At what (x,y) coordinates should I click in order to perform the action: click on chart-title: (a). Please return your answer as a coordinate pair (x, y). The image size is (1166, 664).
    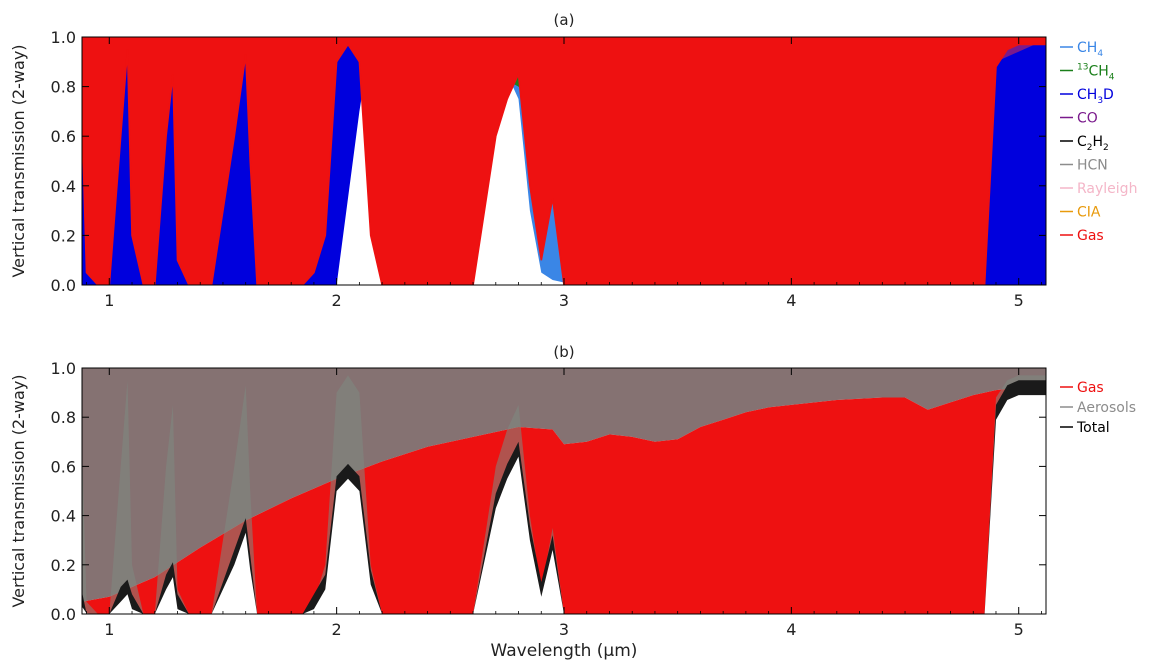
    Looking at the image, I should click on (564, 20).